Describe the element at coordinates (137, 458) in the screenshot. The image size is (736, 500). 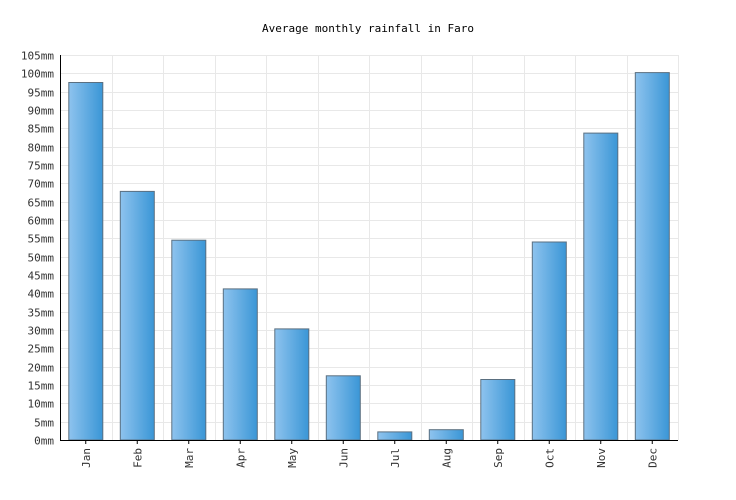
I see `x-tick-label: Feb` at that location.